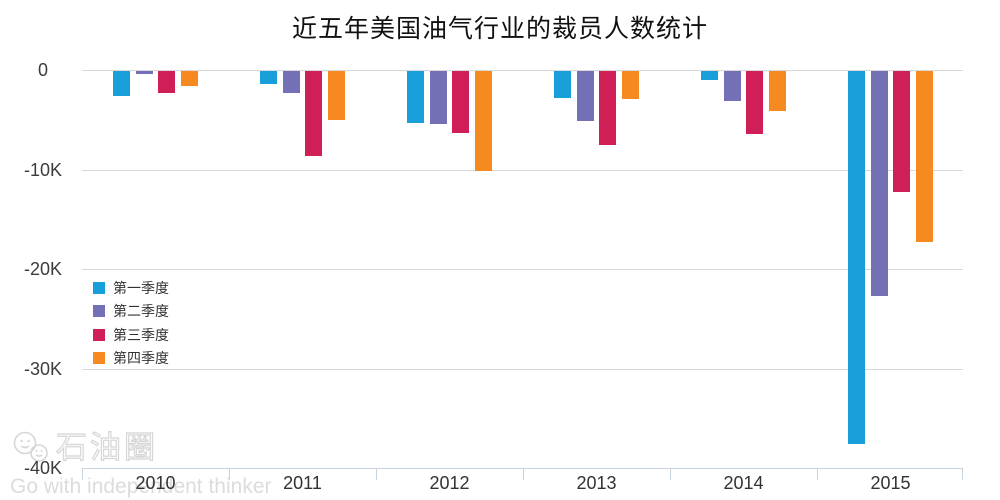 The width and height of the screenshot is (1000, 500). Describe the element at coordinates (155, 483) in the screenshot. I see `x-tick-label-2010: 2010` at that location.